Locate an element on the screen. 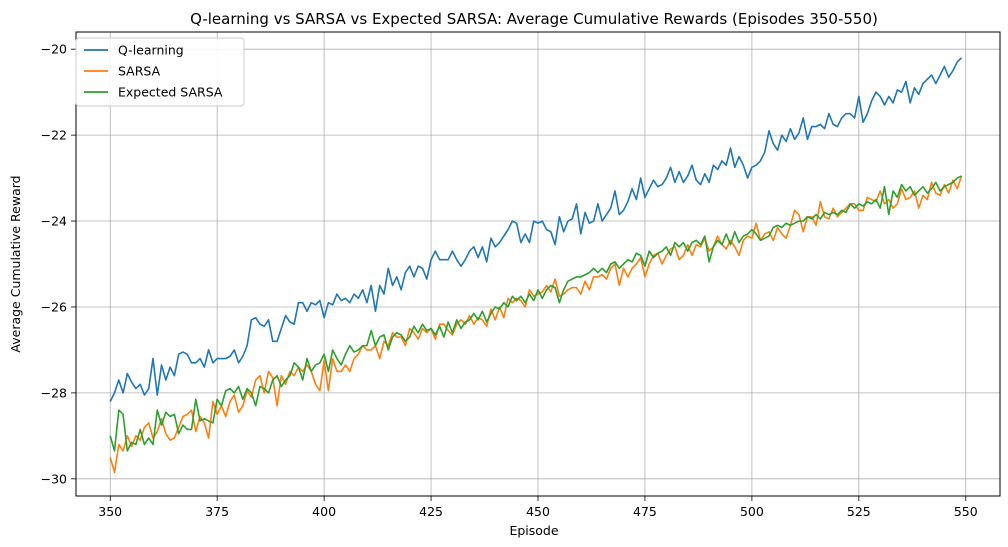 The width and height of the screenshot is (1008, 547). x-axis: 350 375 400 425 450 475 500 525 550 is located at coordinates (538, 507).